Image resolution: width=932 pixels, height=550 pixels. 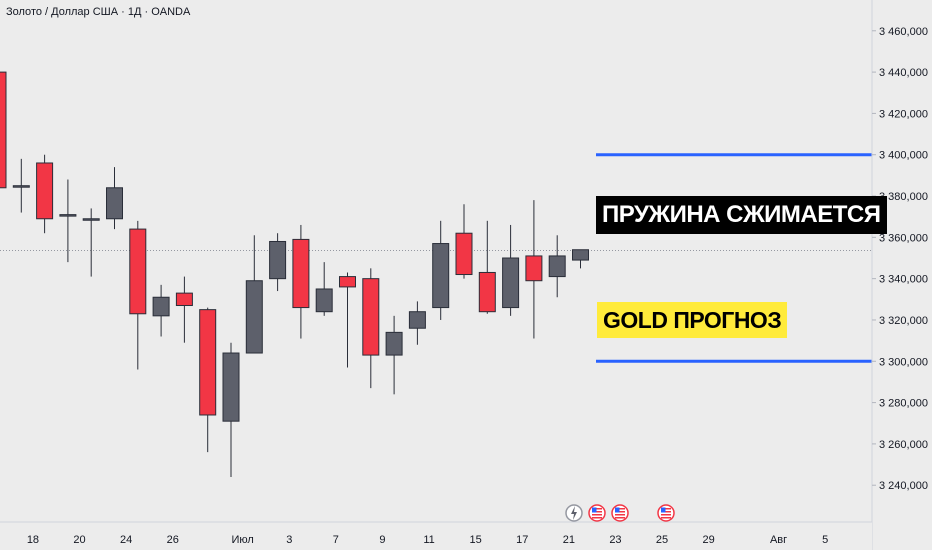 I want to click on y-tick-label: 3 420,000, so click(x=903, y=114).